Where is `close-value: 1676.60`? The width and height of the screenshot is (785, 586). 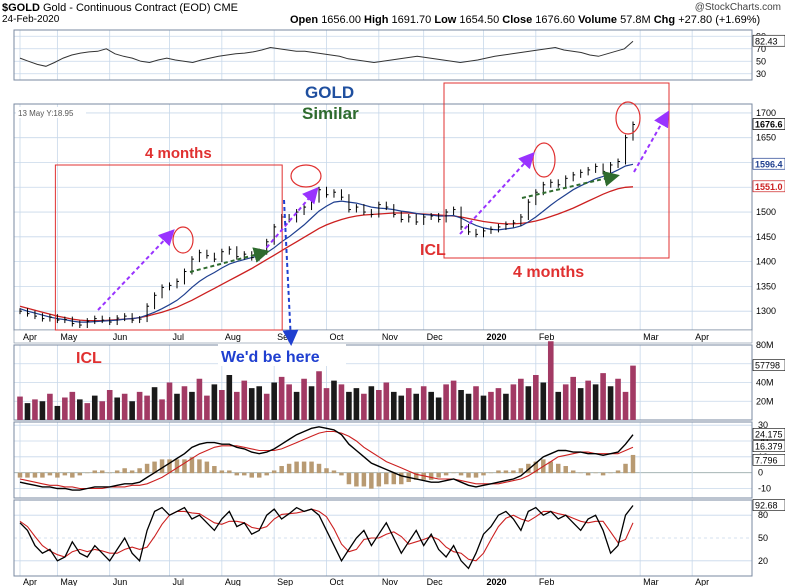
close-value: 1676.60 is located at coordinates (555, 20).